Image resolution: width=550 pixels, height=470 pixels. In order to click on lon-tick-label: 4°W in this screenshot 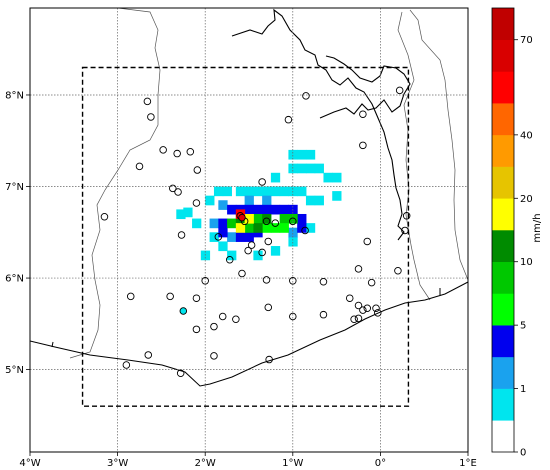, I will do `click(29, 463)`.